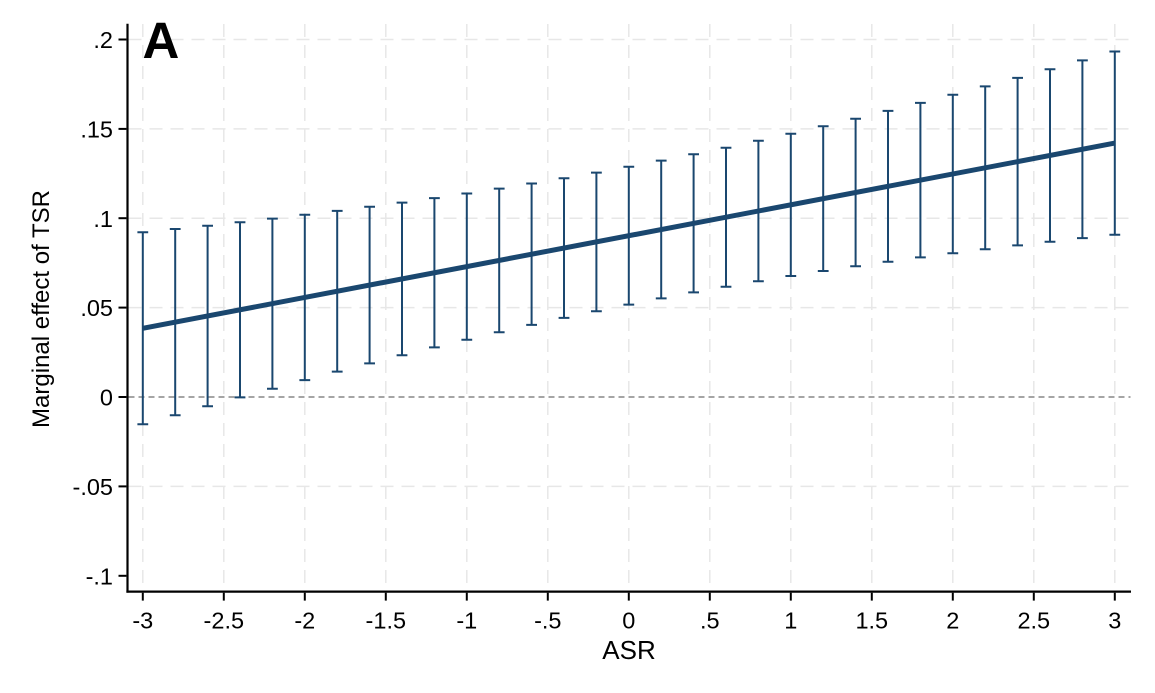  Describe the element at coordinates (96, 308) in the screenshot. I see `svg-text: .05` at that location.